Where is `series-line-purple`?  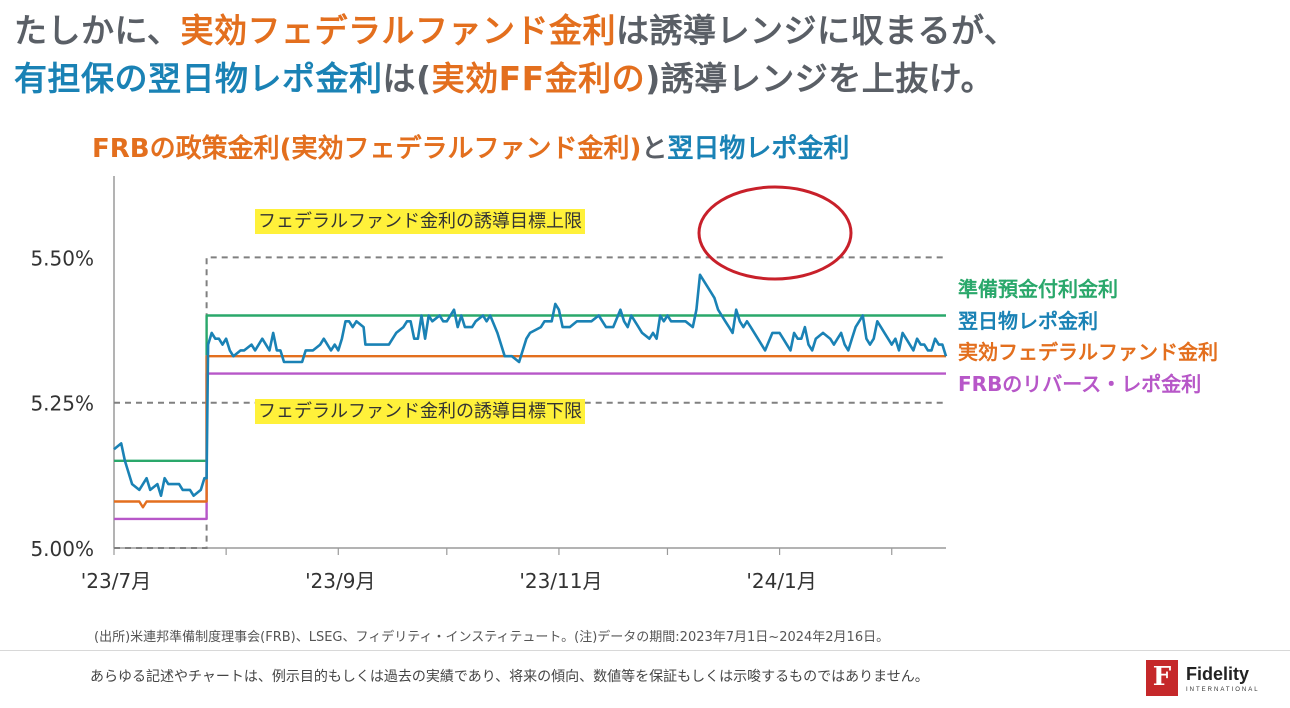
series-line-purple is located at coordinates (530, 446).